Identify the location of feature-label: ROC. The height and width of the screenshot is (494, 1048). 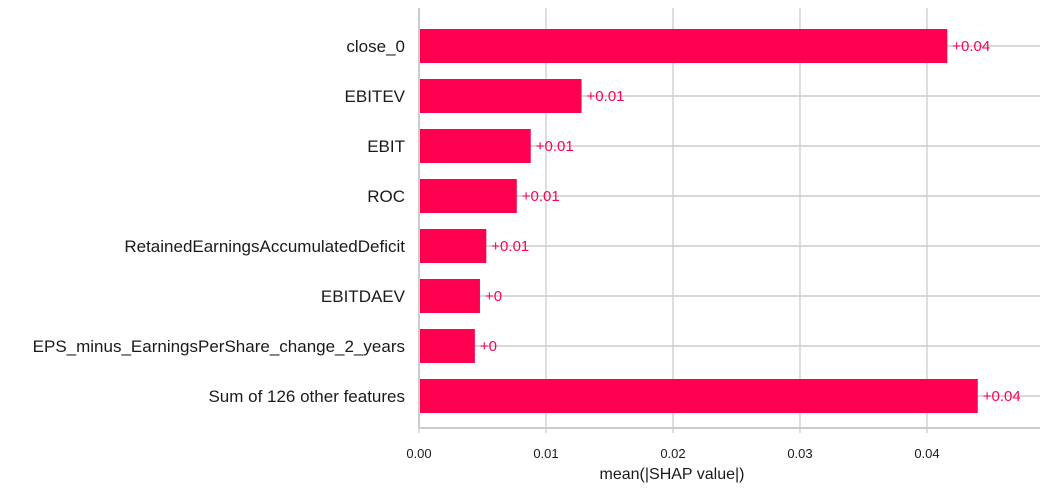
(386, 196).